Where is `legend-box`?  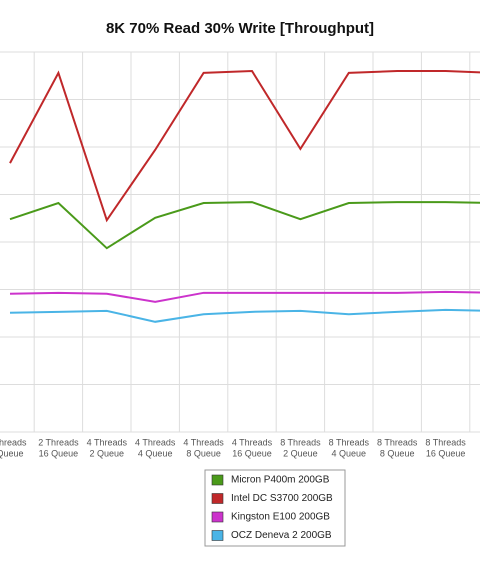 legend-box is located at coordinates (275, 508).